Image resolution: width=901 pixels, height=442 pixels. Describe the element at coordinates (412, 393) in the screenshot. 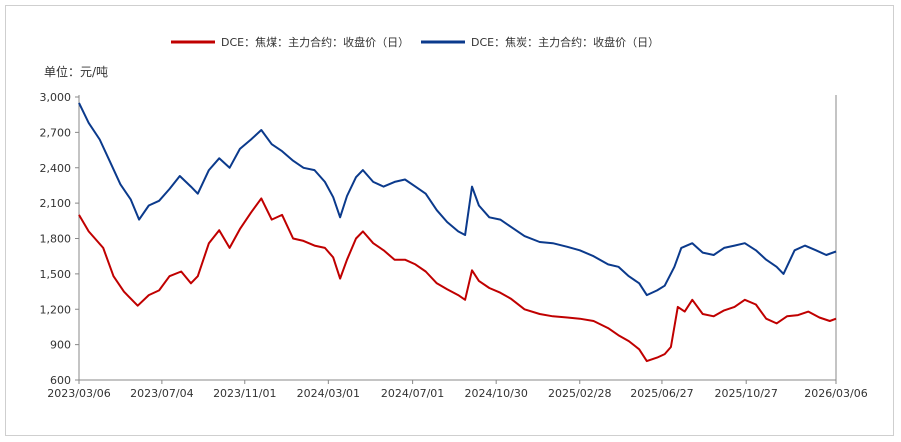

I see `x-tick-label: 2024/07/01` at that location.